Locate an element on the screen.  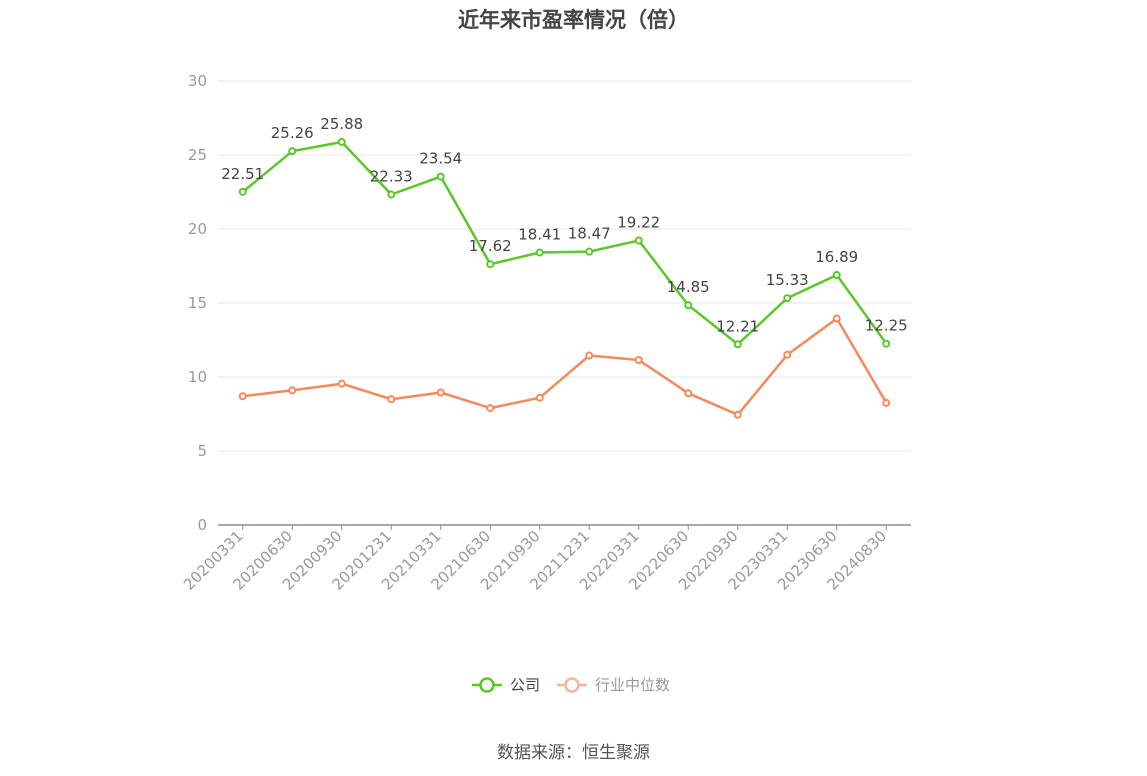
data-label: 18.47 is located at coordinates (589, 234).